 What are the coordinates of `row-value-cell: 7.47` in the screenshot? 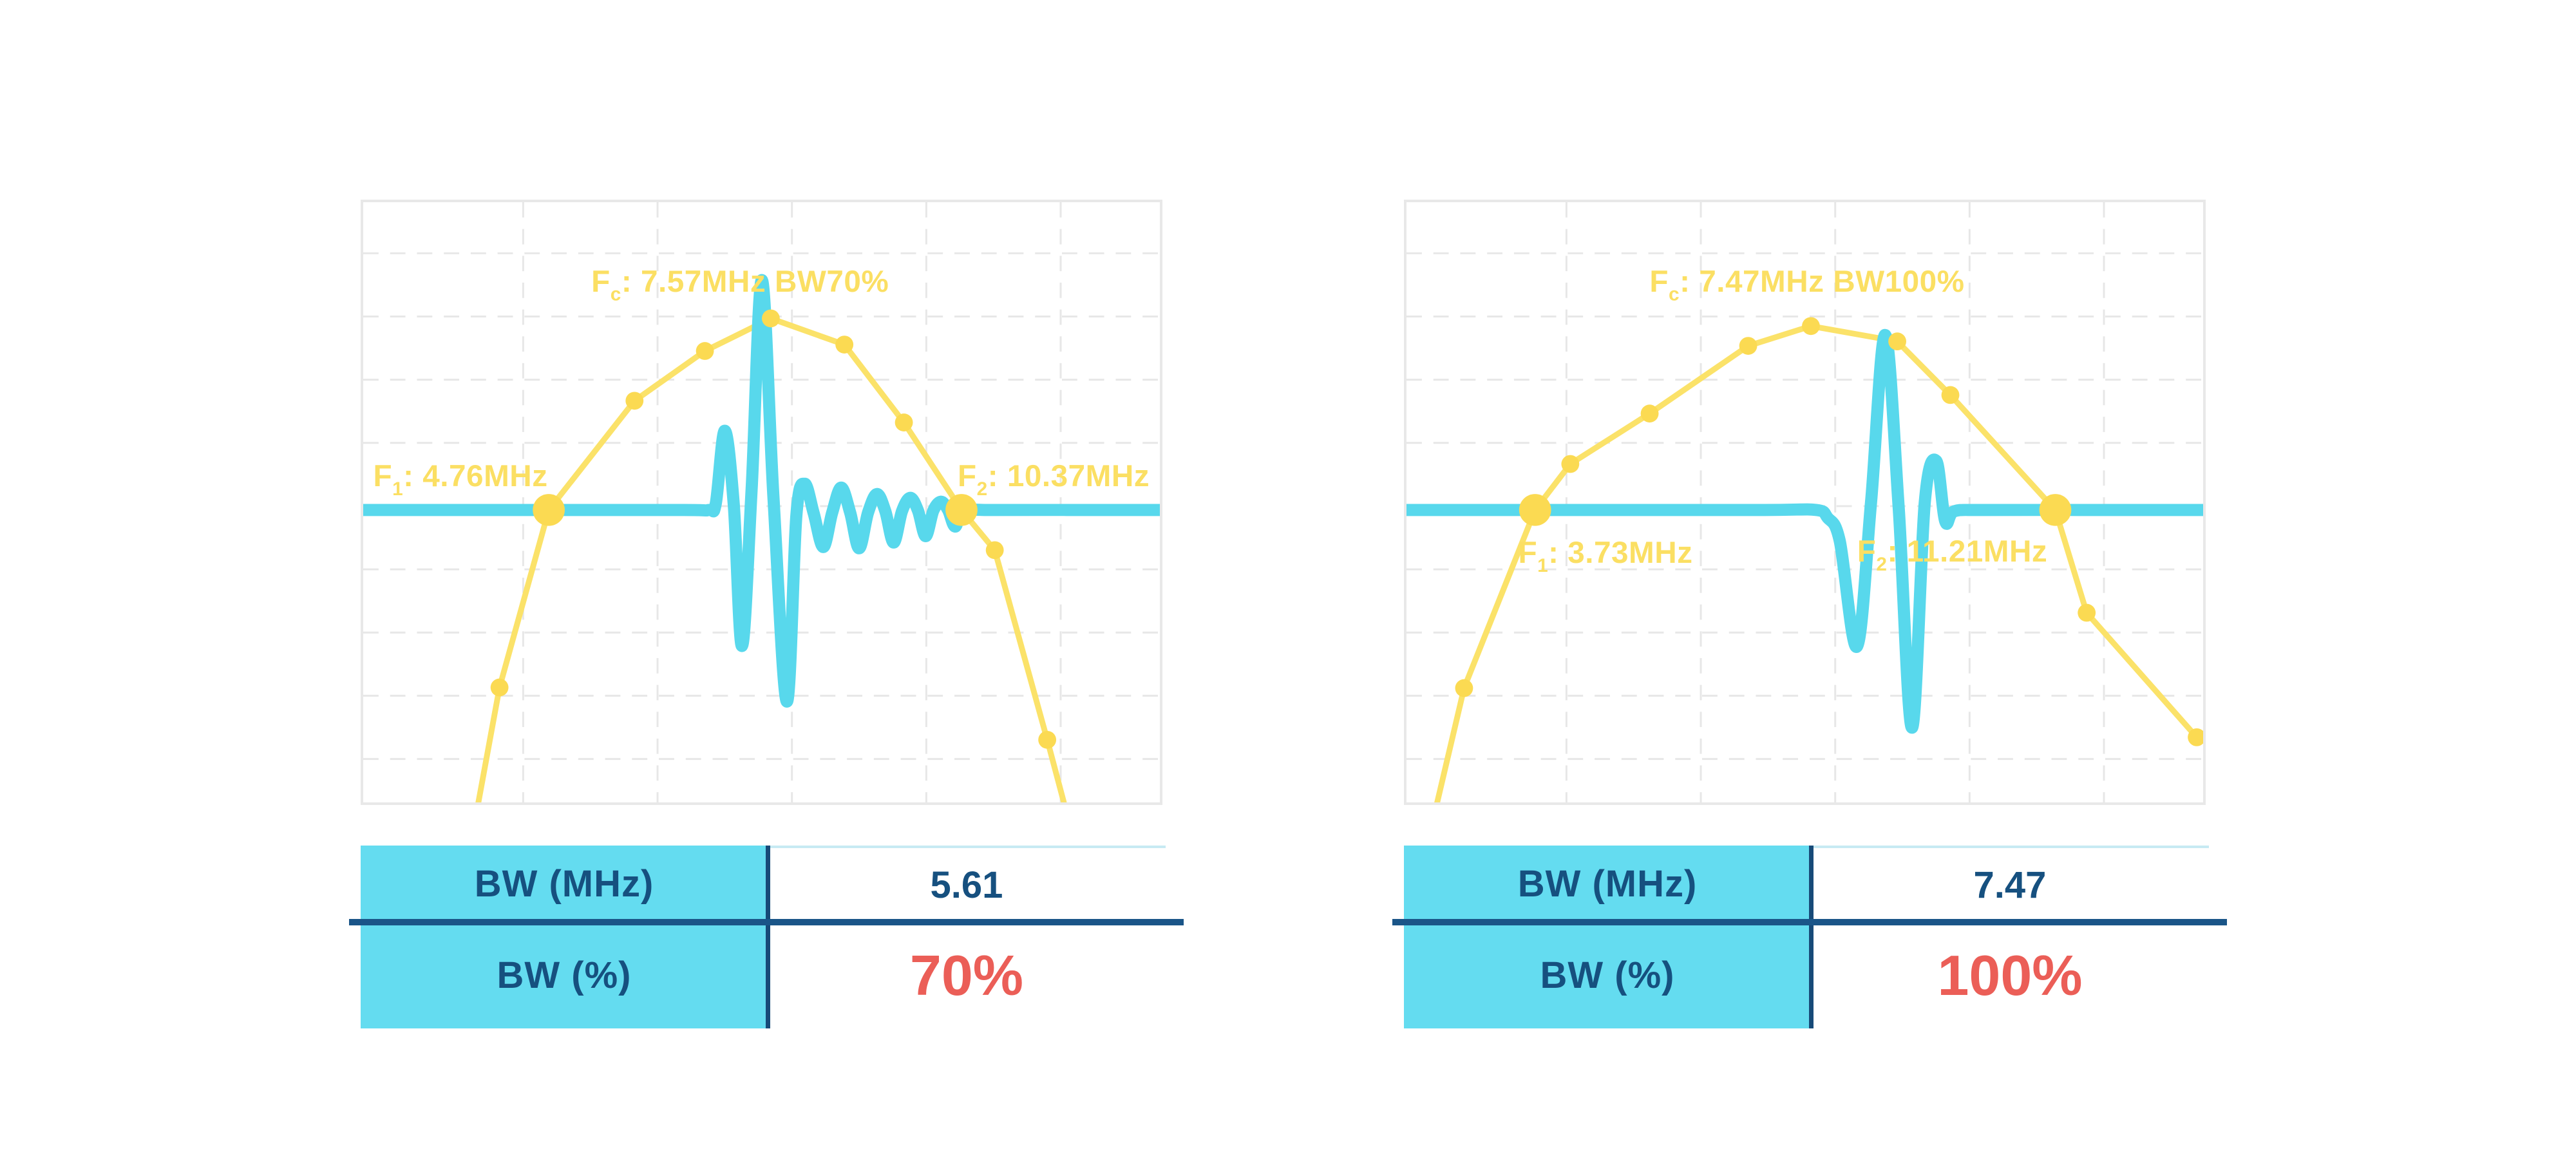 It's located at (2010, 884).